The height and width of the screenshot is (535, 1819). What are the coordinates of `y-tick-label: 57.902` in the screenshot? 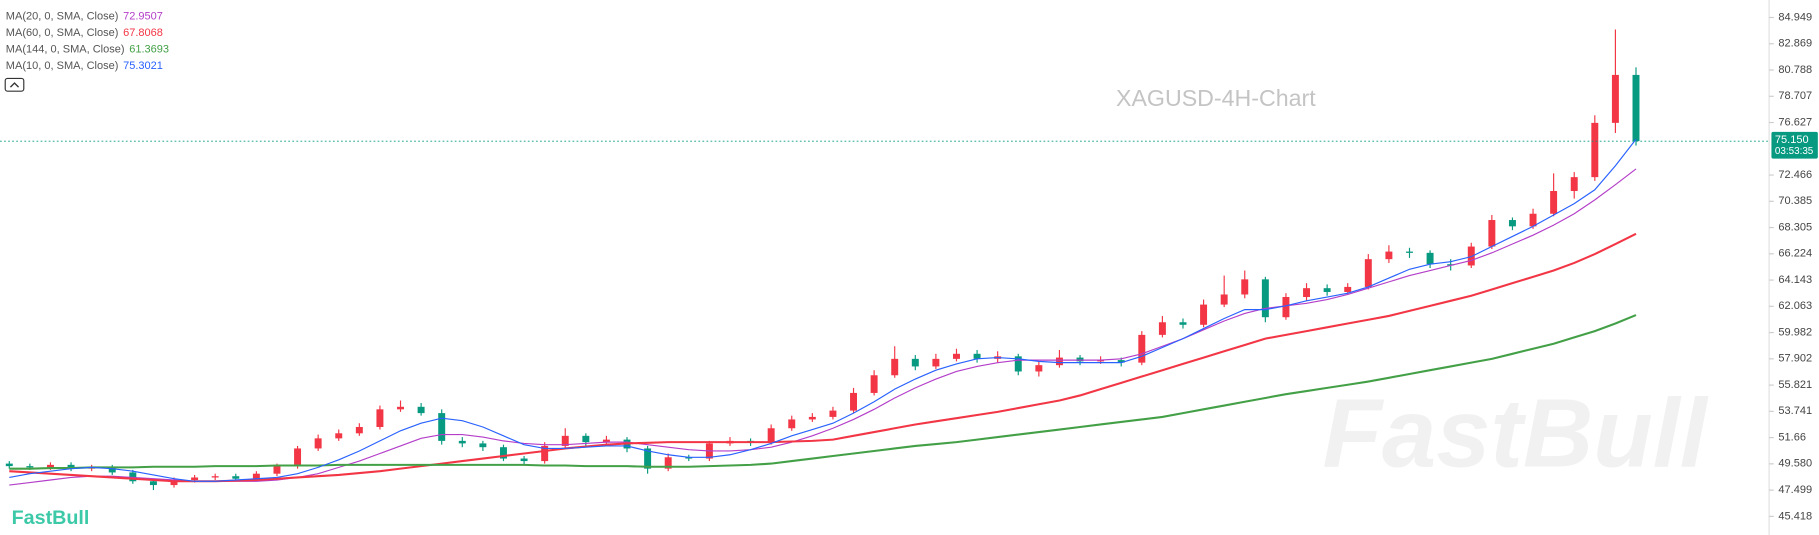 It's located at (1795, 359).